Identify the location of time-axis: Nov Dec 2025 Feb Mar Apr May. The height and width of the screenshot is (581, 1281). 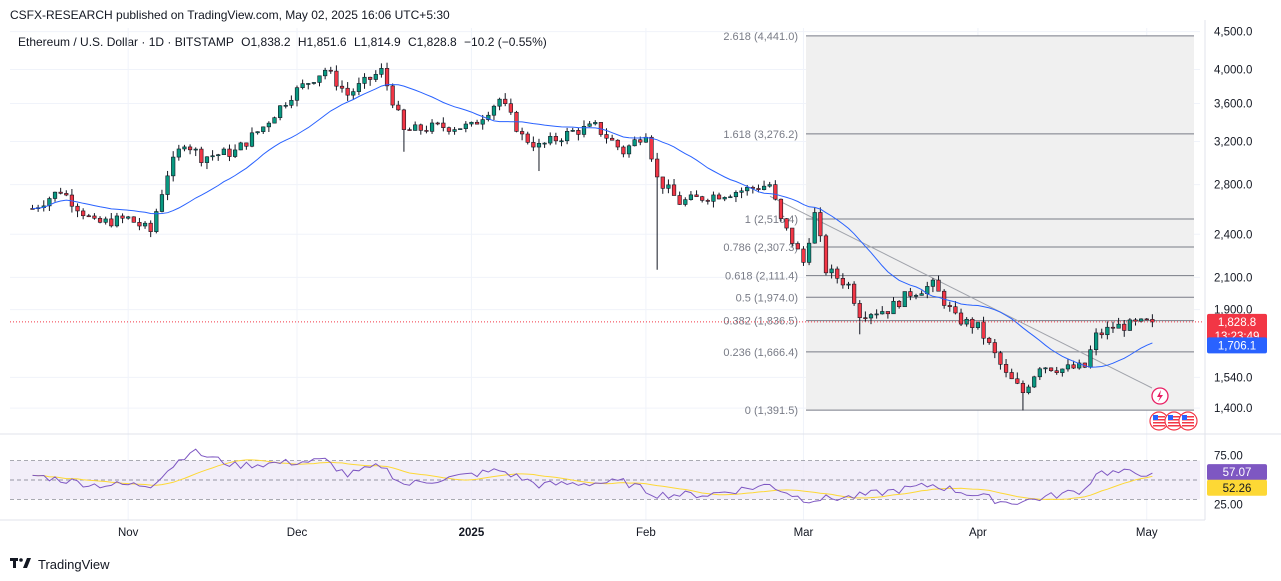
(602, 529).